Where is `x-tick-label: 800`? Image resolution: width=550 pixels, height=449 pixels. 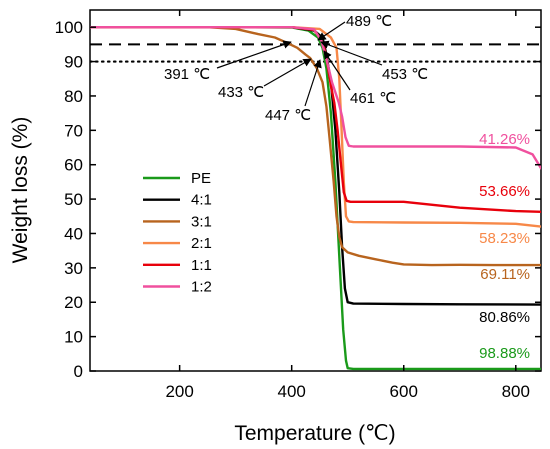 x-tick-label: 800 is located at coordinates (516, 391).